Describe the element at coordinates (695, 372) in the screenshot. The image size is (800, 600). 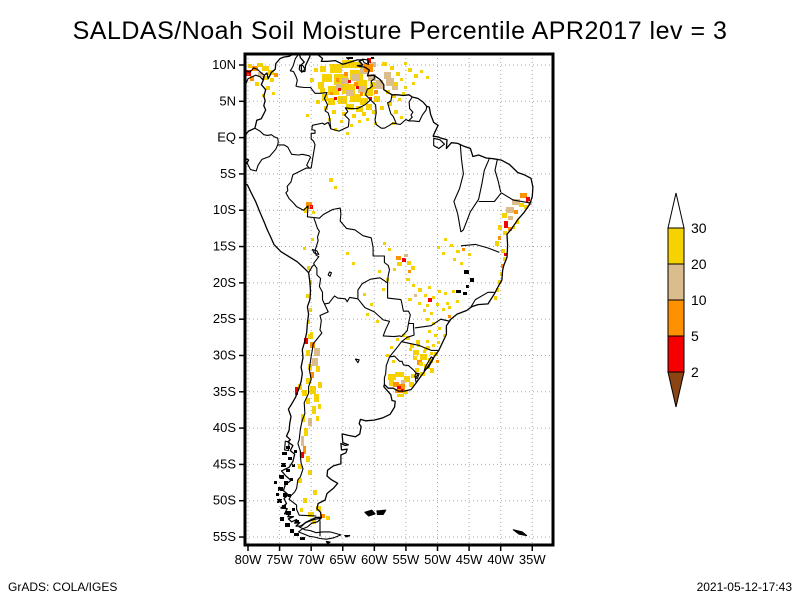
I see `colorbar-level-label: 2` at that location.